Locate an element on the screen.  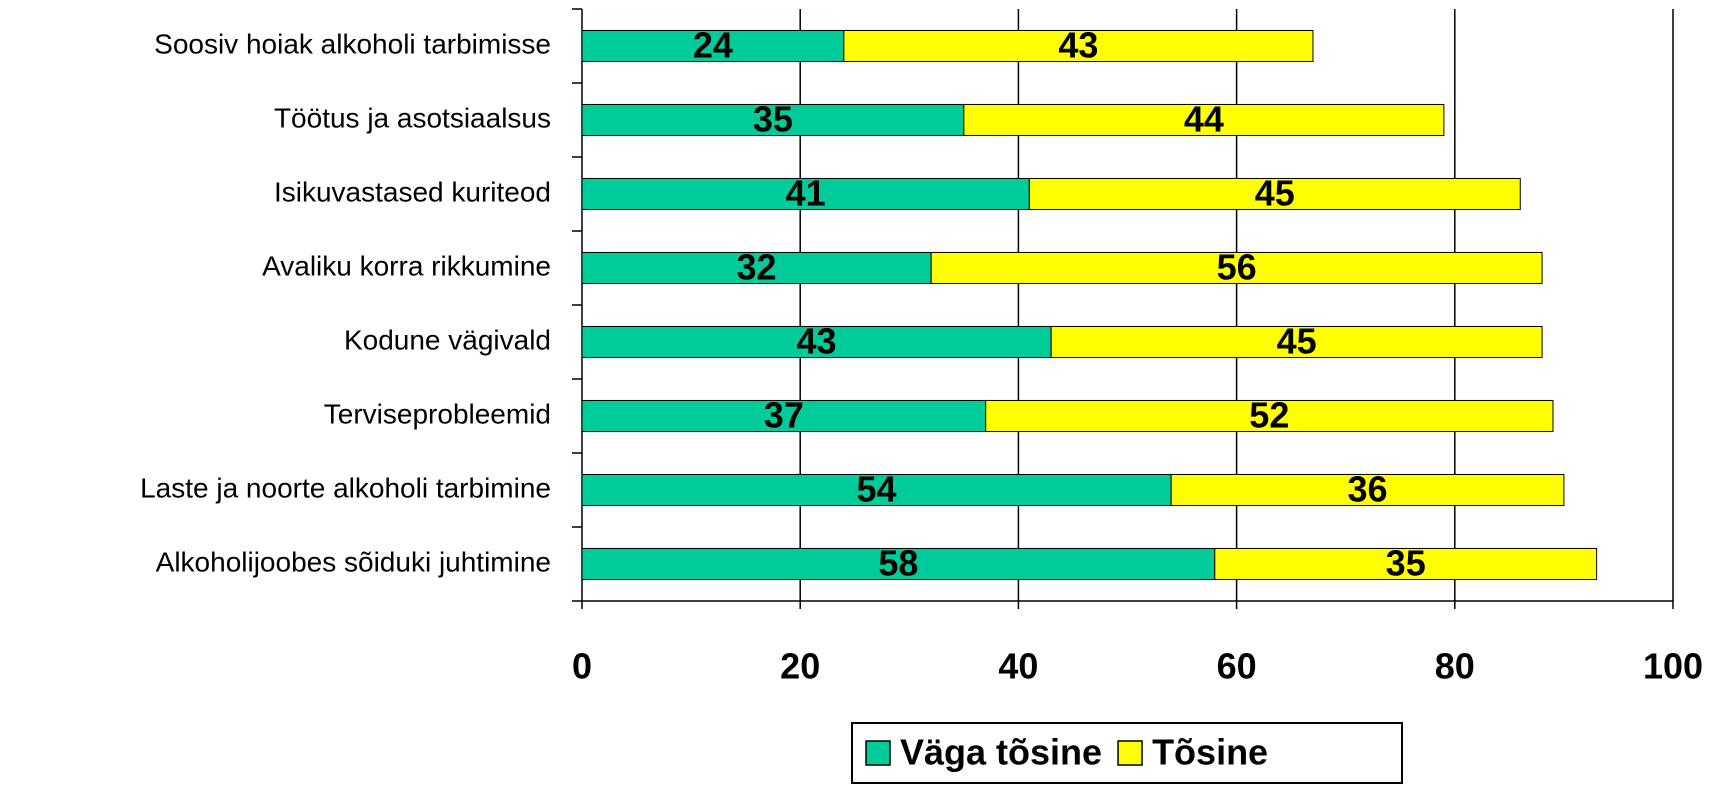
data-label: 52 is located at coordinates (1269, 415).